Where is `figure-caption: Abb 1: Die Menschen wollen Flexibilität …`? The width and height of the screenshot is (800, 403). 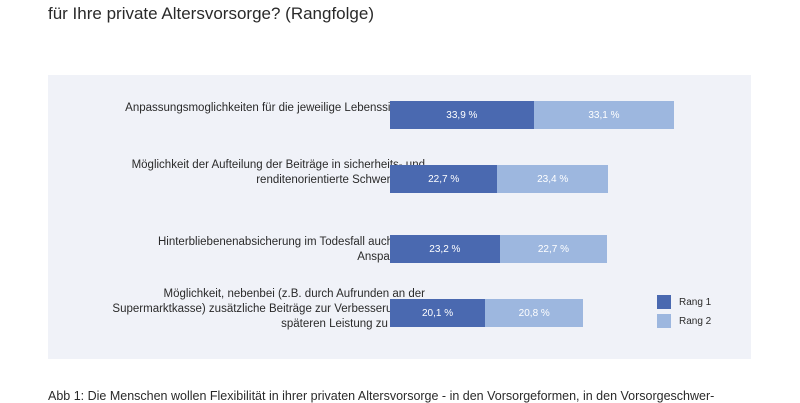 figure-caption: Abb 1: Die Menschen wollen Flexibilität … is located at coordinates (381, 396).